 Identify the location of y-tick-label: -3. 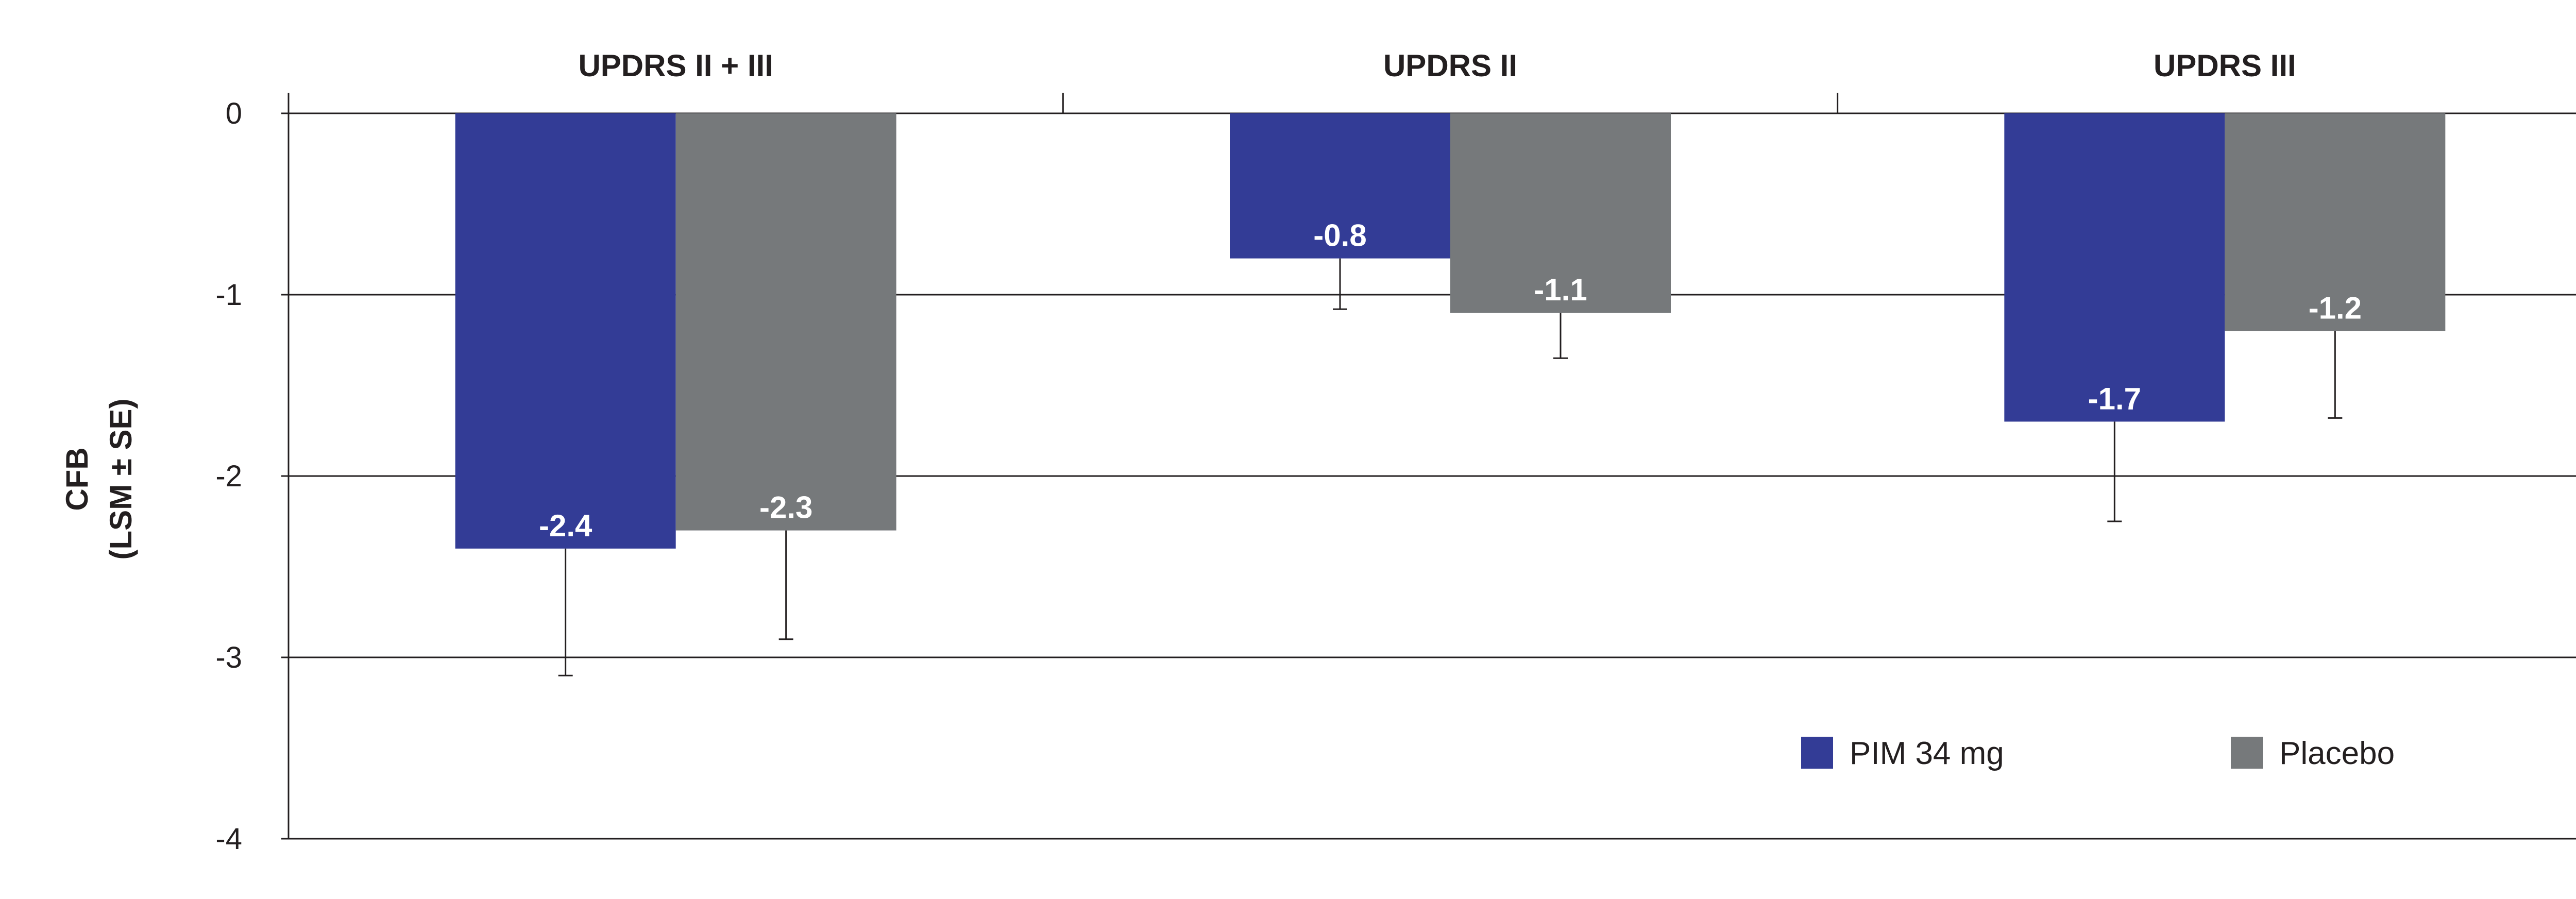
(228, 657).